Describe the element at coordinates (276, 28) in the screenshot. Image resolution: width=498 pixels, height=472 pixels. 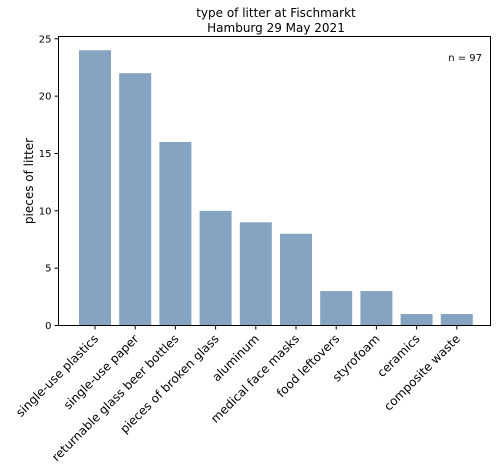
I see `chart-title-line-2: Hamburg 29 May 2021` at that location.